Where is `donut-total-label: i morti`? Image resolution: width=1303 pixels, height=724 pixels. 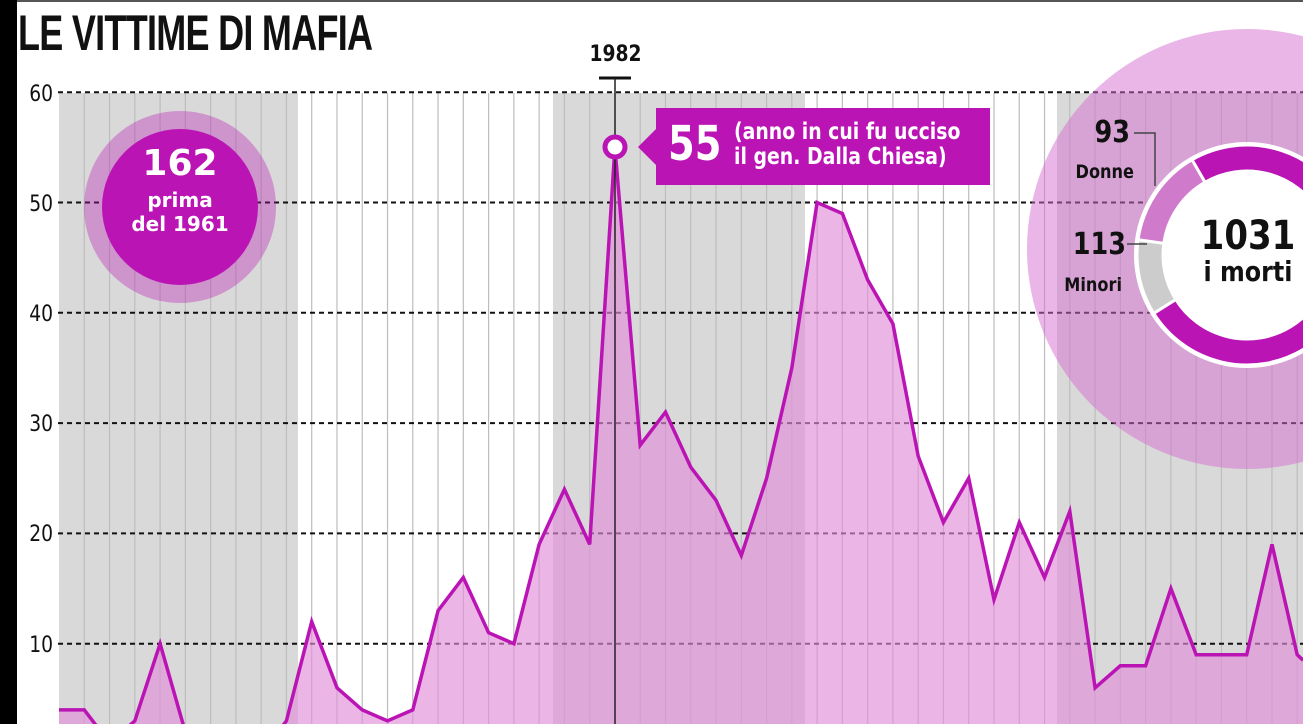
donut-total-label: i morti is located at coordinates (1248, 271).